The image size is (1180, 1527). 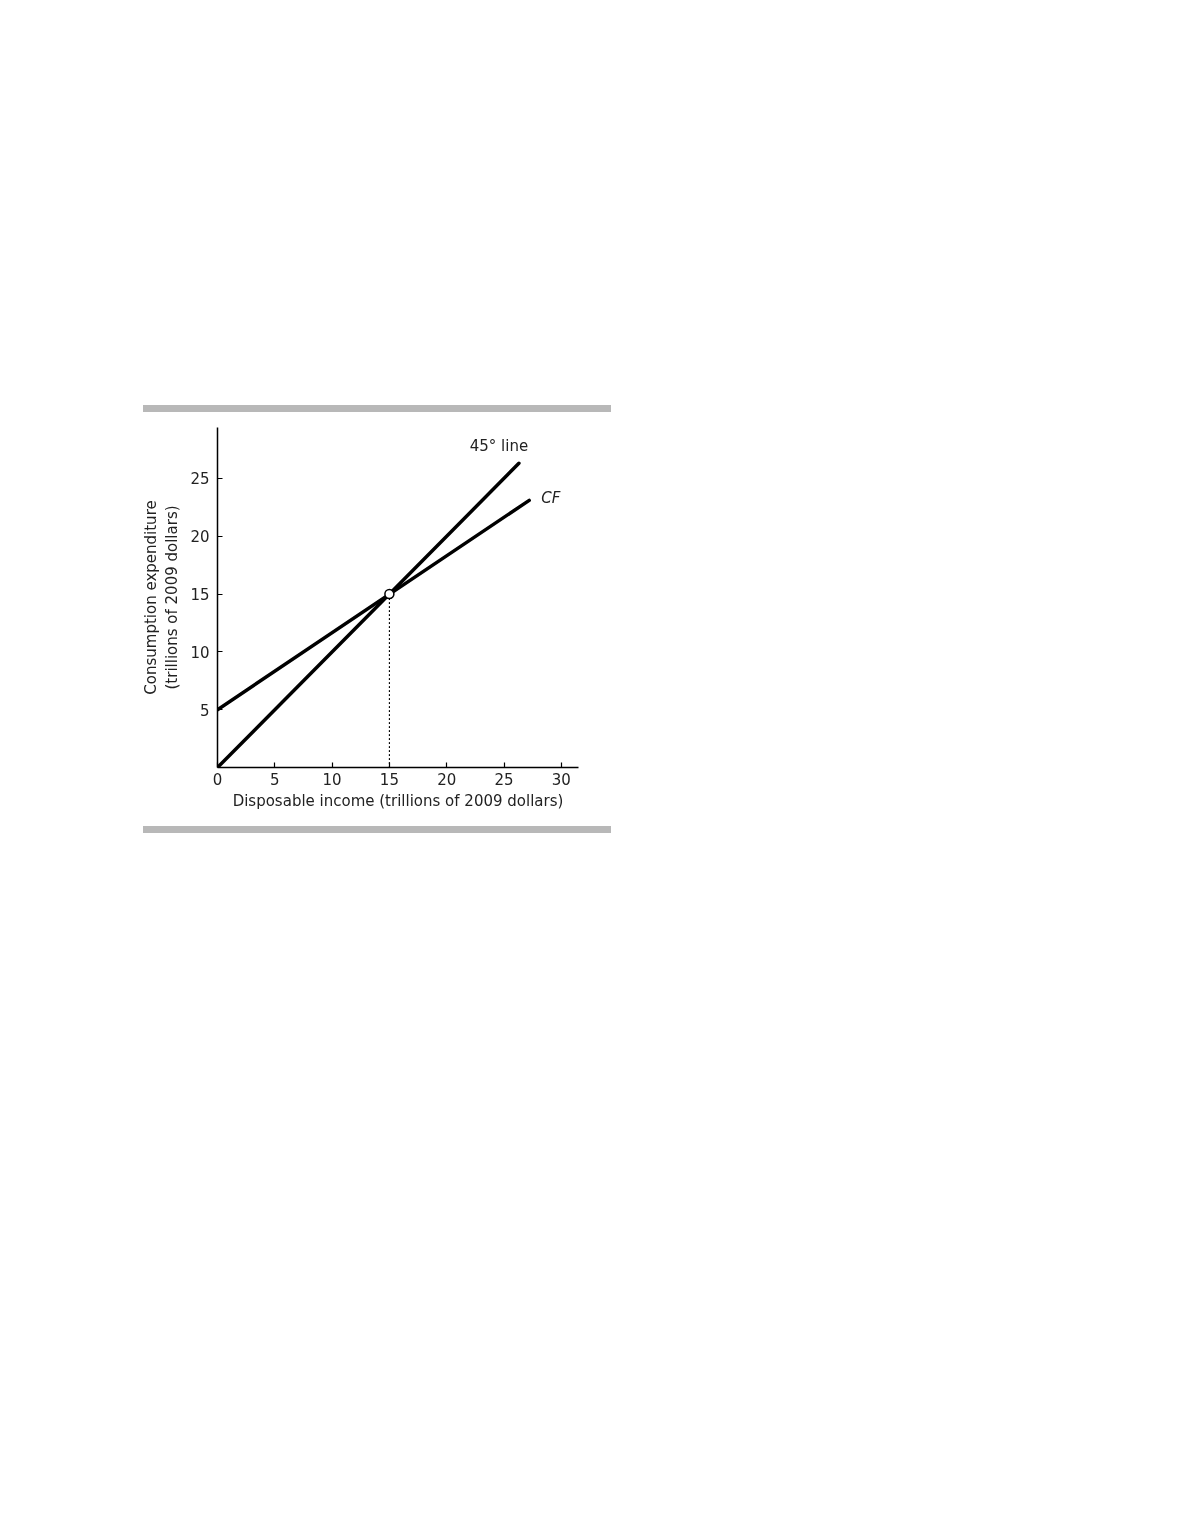 What do you see at coordinates (204, 710) in the screenshot?
I see `y-tick-label: 5` at bounding box center [204, 710].